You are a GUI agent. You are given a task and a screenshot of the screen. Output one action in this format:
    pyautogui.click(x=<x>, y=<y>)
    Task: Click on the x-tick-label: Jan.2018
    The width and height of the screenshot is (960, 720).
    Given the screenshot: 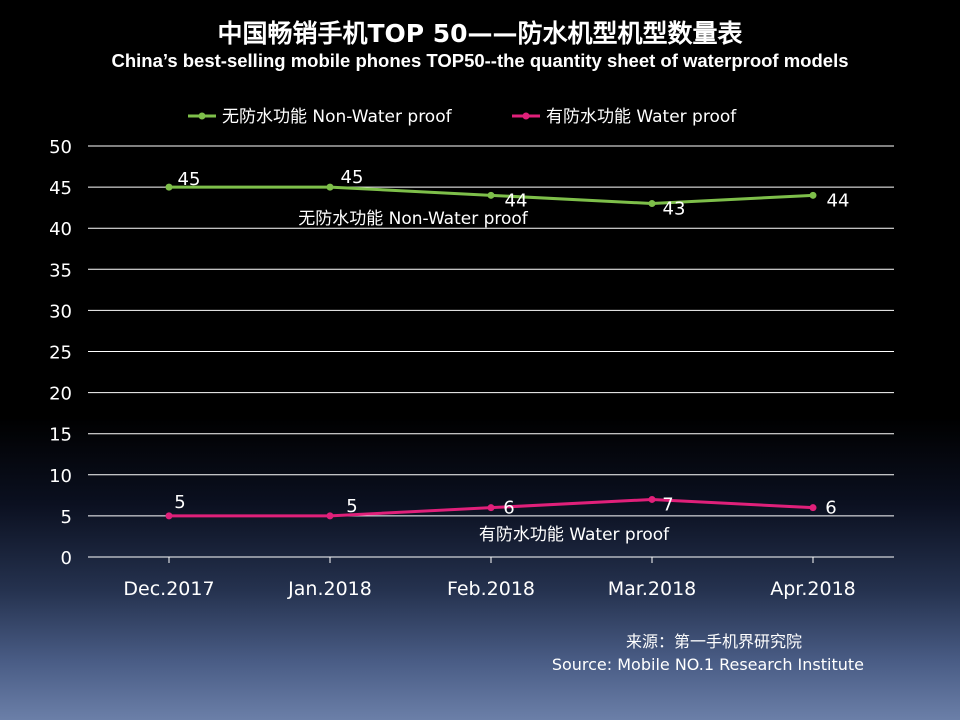 What is the action you would take?
    pyautogui.click(x=329, y=589)
    